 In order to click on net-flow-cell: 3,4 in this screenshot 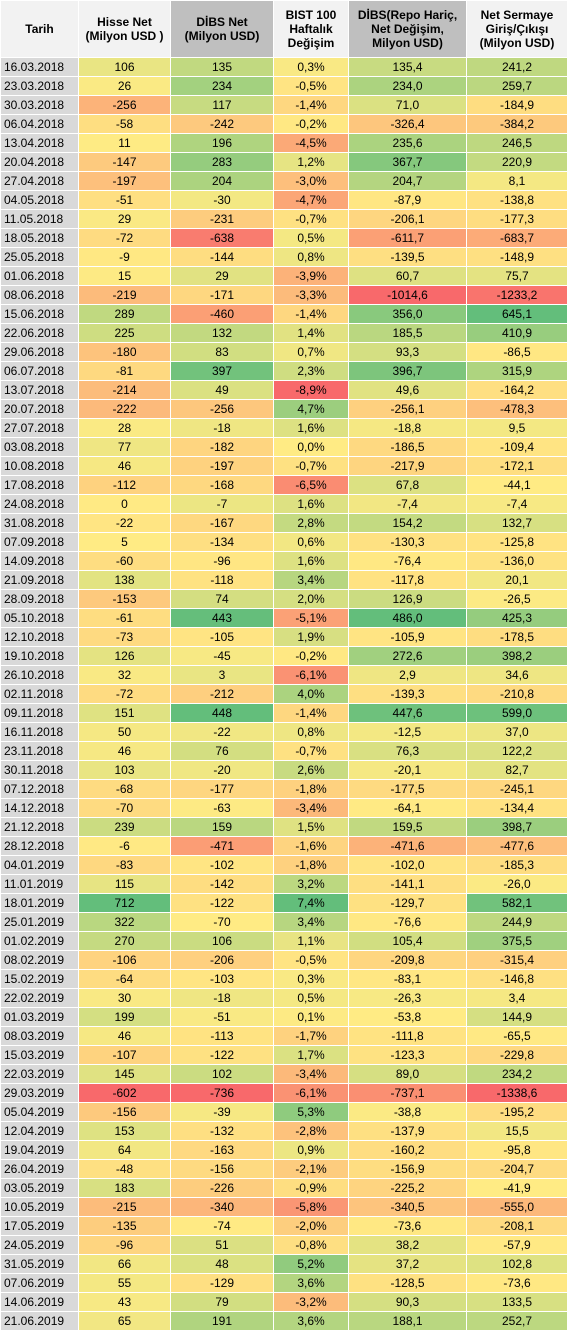, I will do `click(517, 998)`.